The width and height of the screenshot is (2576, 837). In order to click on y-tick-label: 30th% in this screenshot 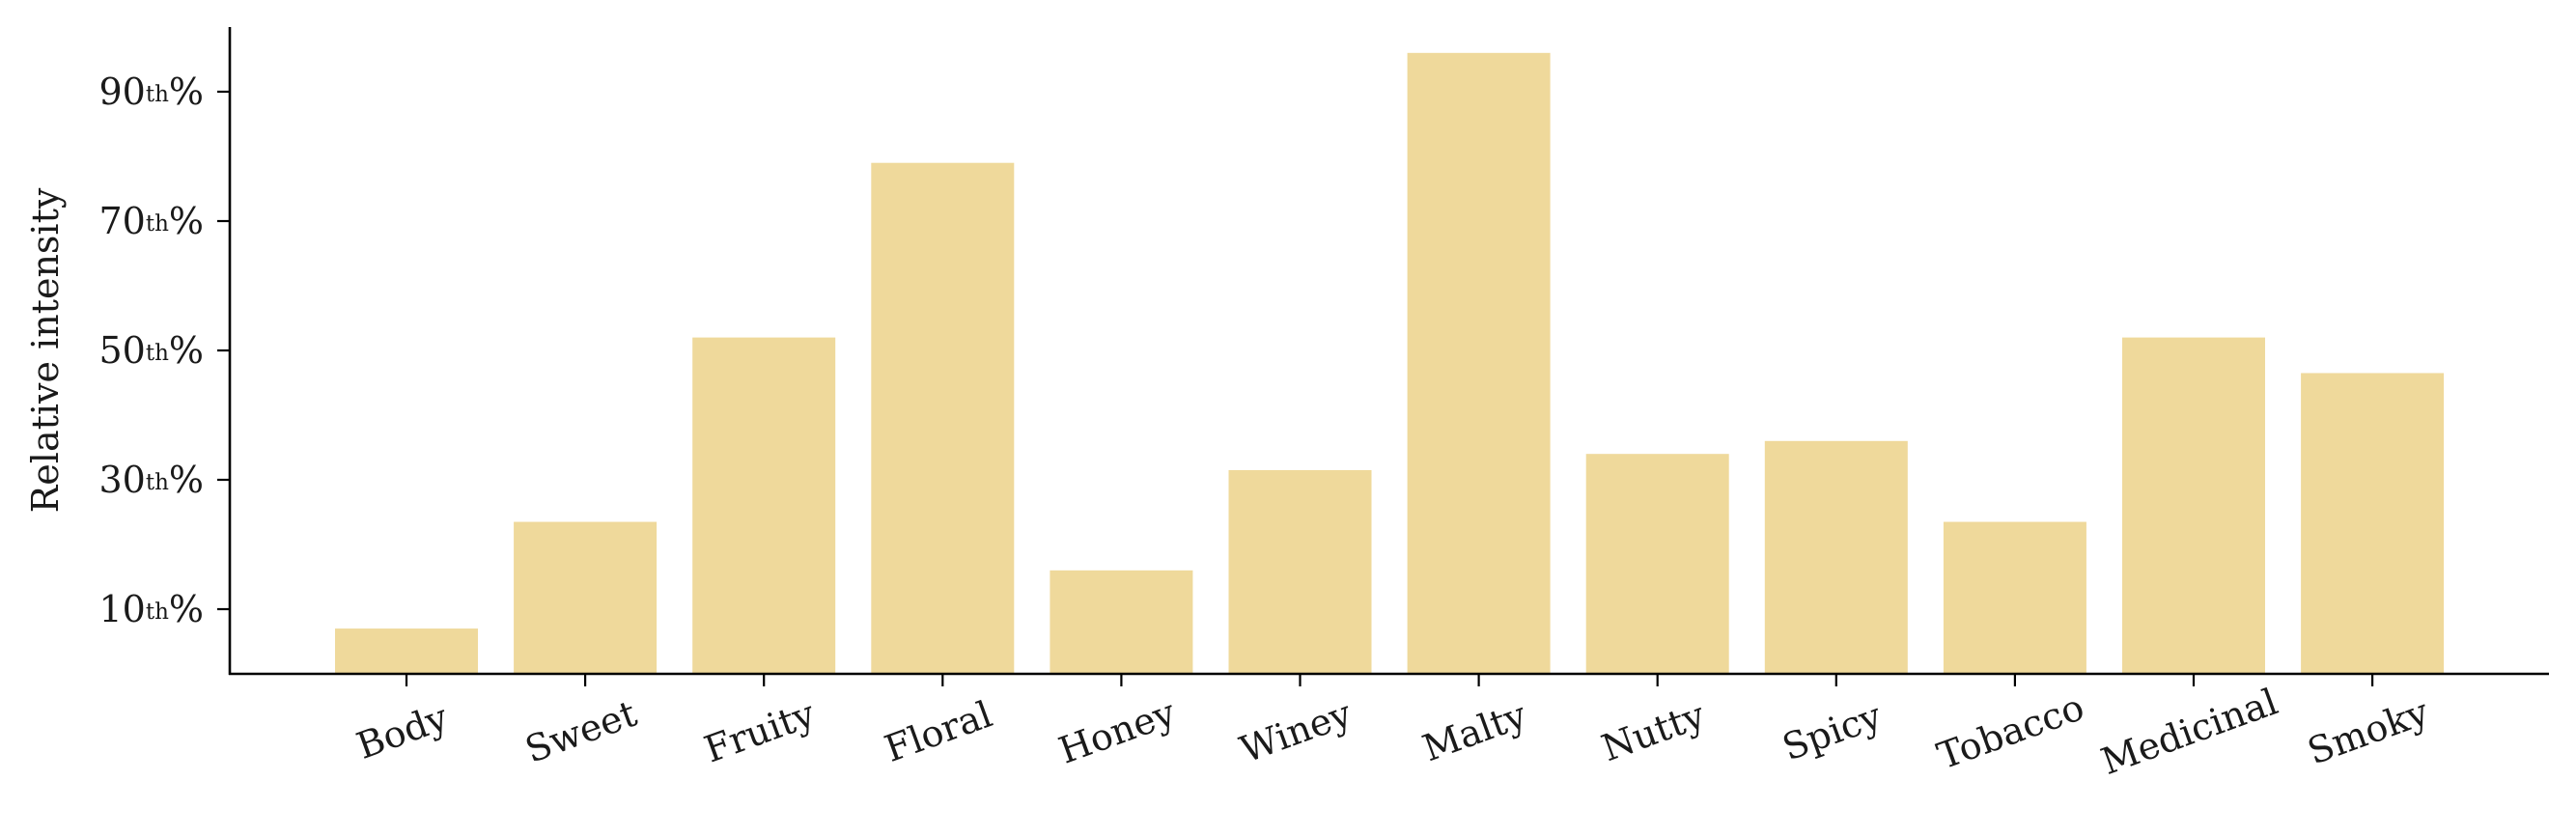, I will do `click(151, 480)`.